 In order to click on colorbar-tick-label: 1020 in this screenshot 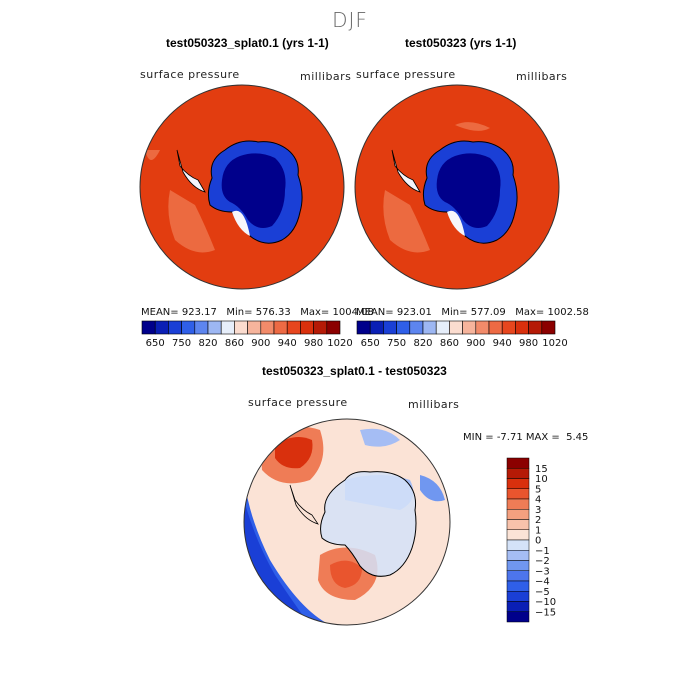, I will do `click(339, 343)`.